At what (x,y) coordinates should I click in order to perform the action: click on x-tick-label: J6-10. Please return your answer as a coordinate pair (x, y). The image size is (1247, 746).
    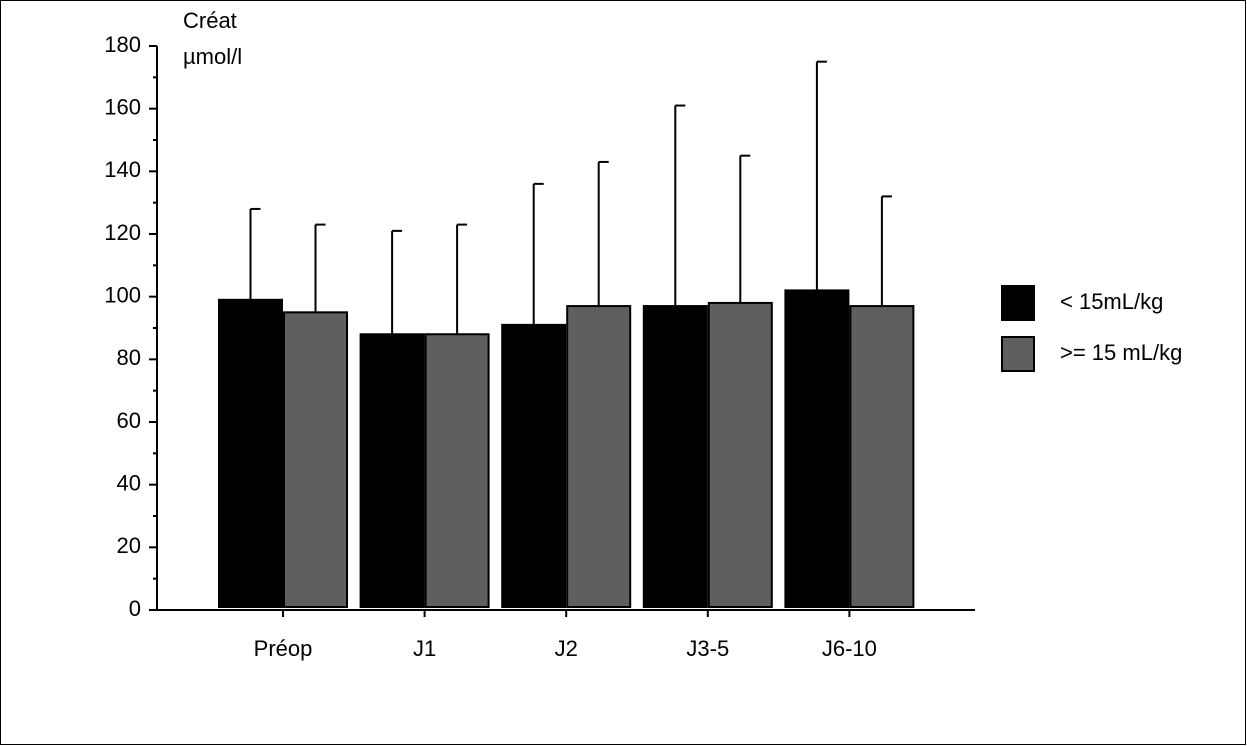
    Looking at the image, I should click on (849, 648).